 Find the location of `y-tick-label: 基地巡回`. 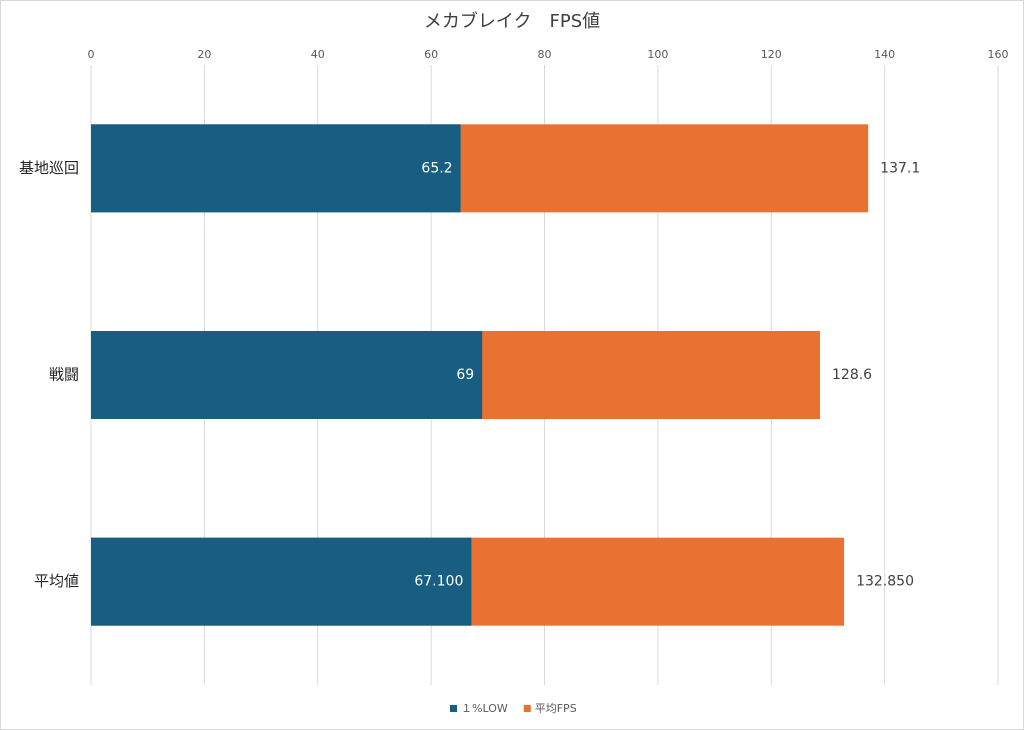

y-tick-label: 基地巡回 is located at coordinates (49, 168).